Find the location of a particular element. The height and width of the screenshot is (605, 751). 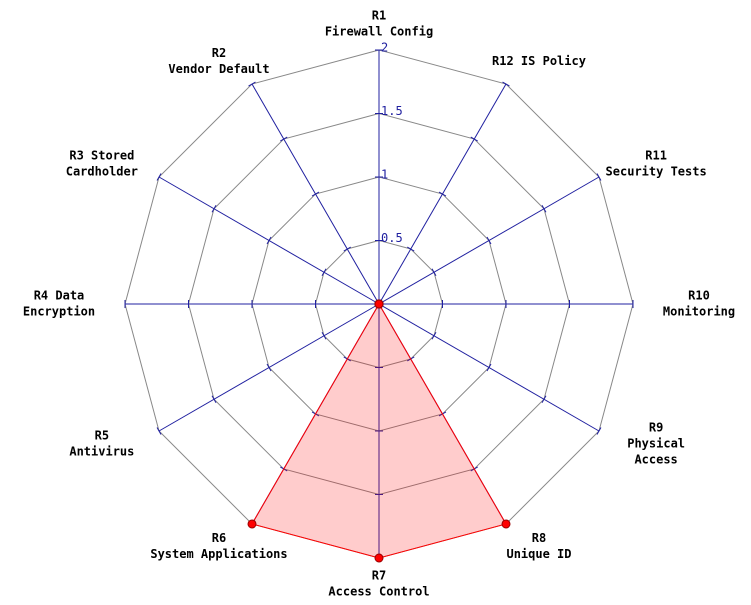

axis-label: R4 Data is located at coordinates (59, 296).